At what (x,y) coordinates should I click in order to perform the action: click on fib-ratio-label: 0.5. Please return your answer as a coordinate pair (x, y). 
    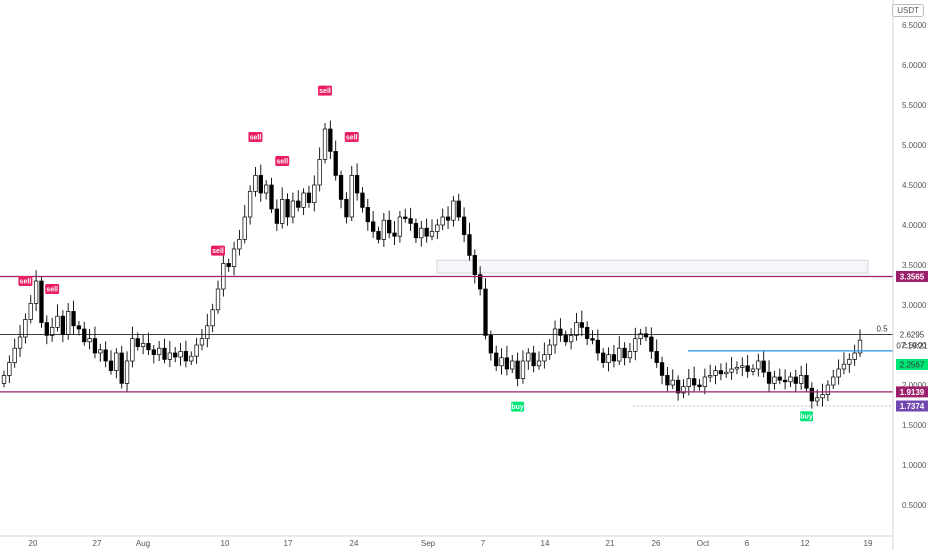
    Looking at the image, I should click on (882, 329).